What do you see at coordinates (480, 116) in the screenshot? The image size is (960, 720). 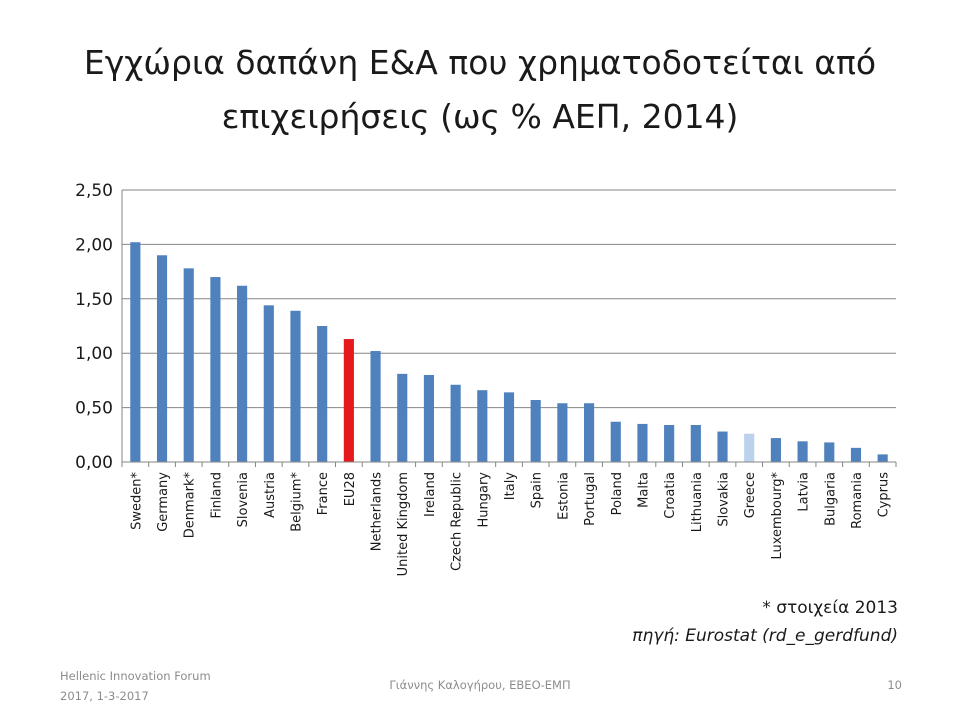 I see `slide-title-line-2: επιχειρήσεις (ως % ΑΕΠ, 2014)` at bounding box center [480, 116].